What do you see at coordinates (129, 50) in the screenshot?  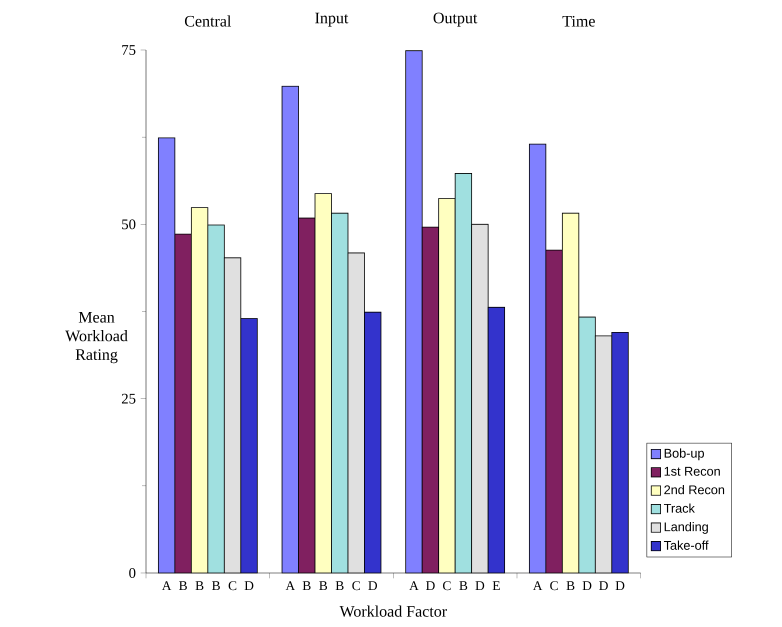 I see `y-tick-label: 75` at bounding box center [129, 50].